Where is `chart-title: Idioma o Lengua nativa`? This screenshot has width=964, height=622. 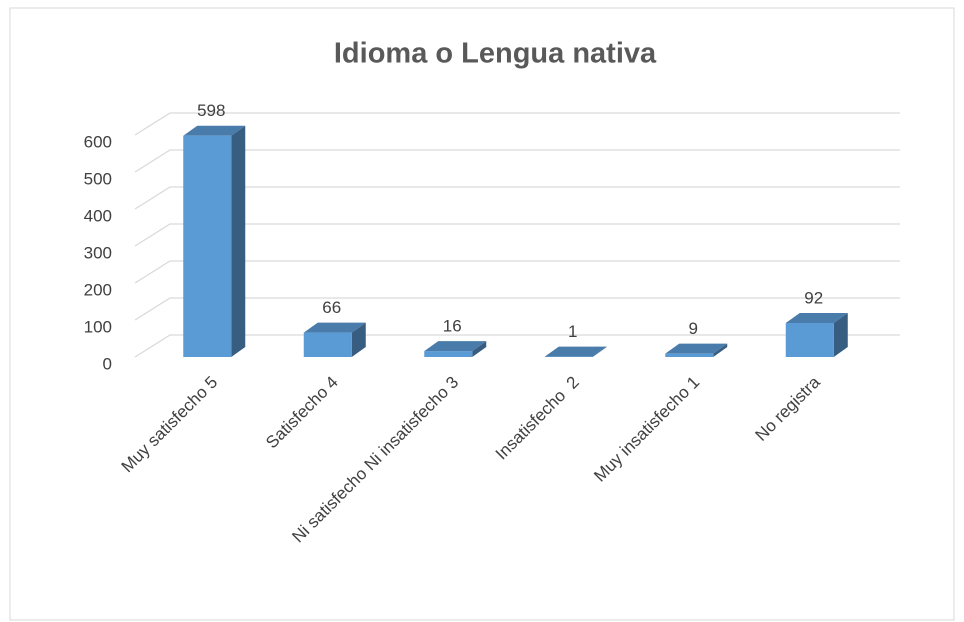
chart-title: Idioma o Lengua nativa is located at coordinates (495, 54).